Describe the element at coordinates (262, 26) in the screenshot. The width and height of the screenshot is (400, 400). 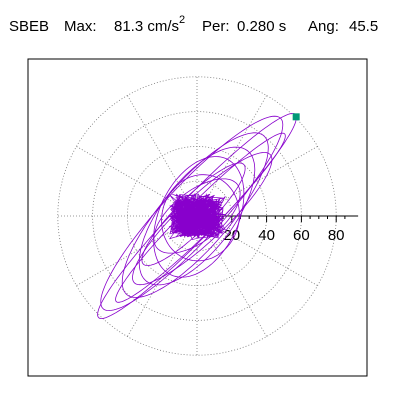
I see `period-value: 0.280 s` at that location.